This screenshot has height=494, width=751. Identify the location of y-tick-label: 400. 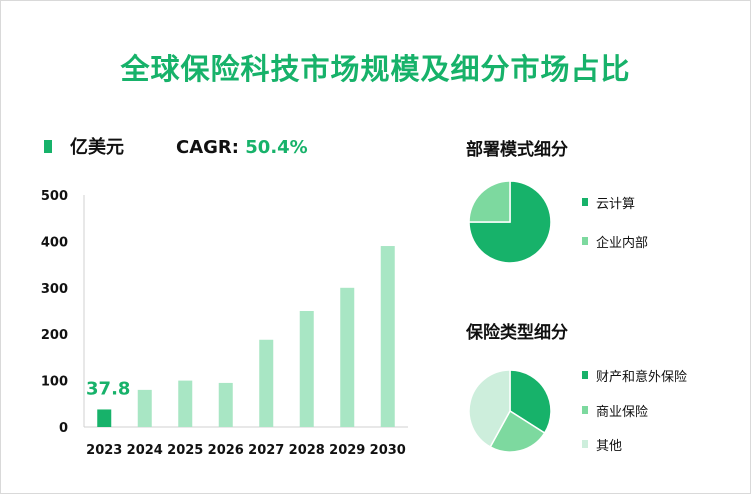
(54, 242).